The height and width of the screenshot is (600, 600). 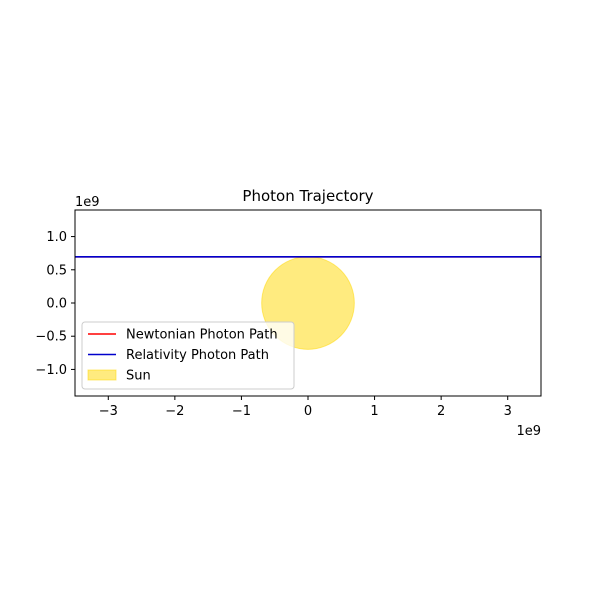 I want to click on x-axis: −3 −2 −1 0 1 2 3, so click(x=305, y=407).